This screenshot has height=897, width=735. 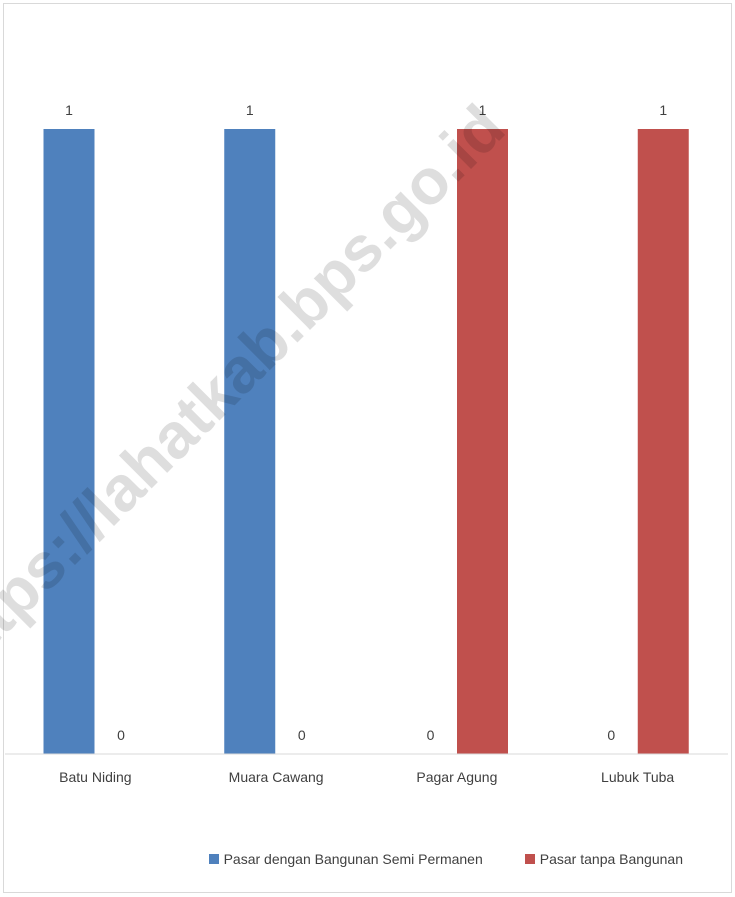 I want to click on x-tick-label: Batu Niding, so click(x=95, y=777).